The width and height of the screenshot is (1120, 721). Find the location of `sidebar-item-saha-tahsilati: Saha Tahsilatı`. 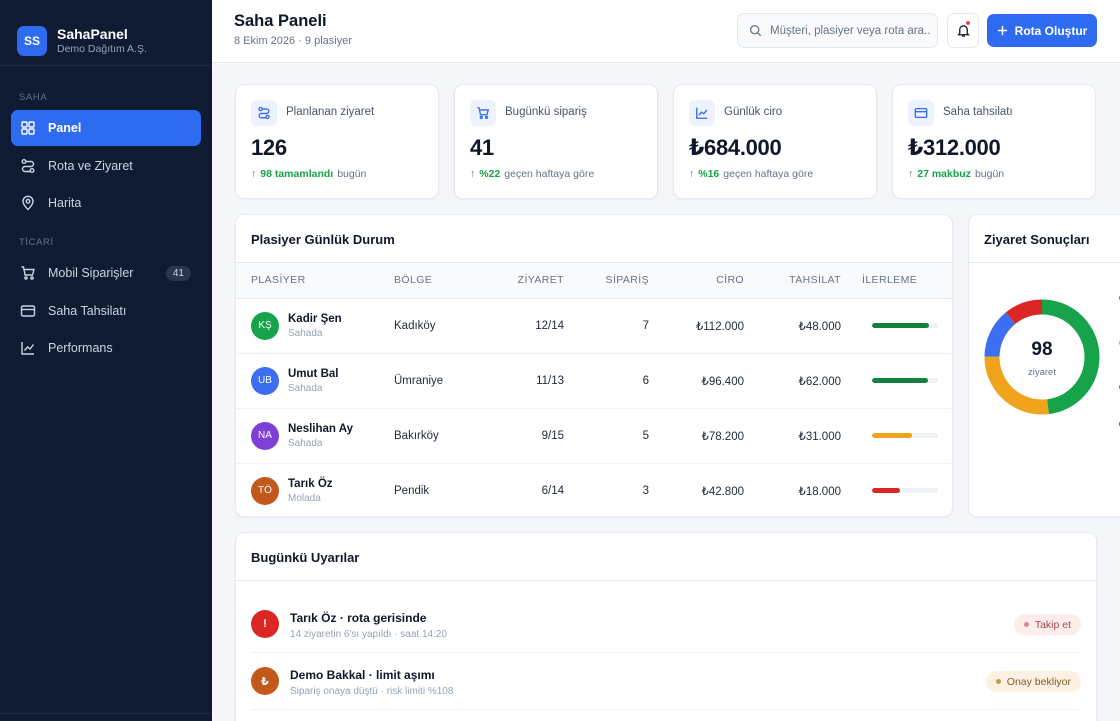

sidebar-item-saha-tahsilati: Saha Tahsilatı is located at coordinates (106, 311).